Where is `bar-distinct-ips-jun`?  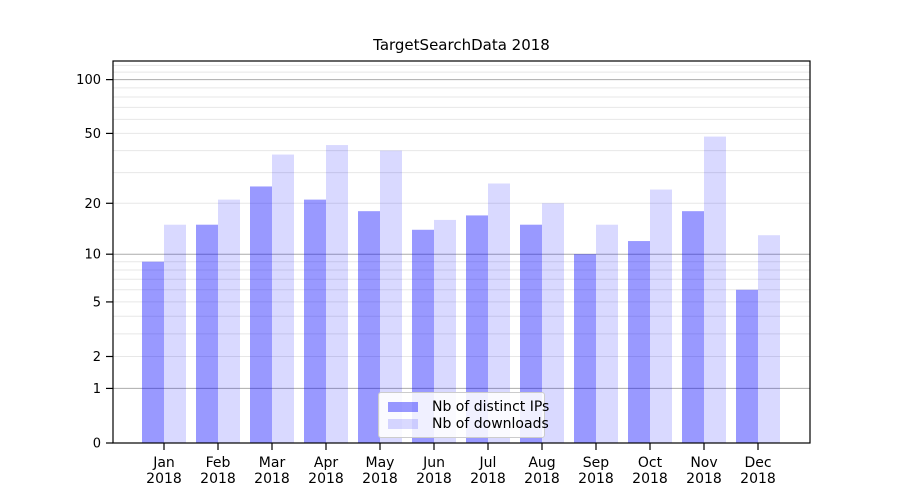 bar-distinct-ips-jun is located at coordinates (423, 336).